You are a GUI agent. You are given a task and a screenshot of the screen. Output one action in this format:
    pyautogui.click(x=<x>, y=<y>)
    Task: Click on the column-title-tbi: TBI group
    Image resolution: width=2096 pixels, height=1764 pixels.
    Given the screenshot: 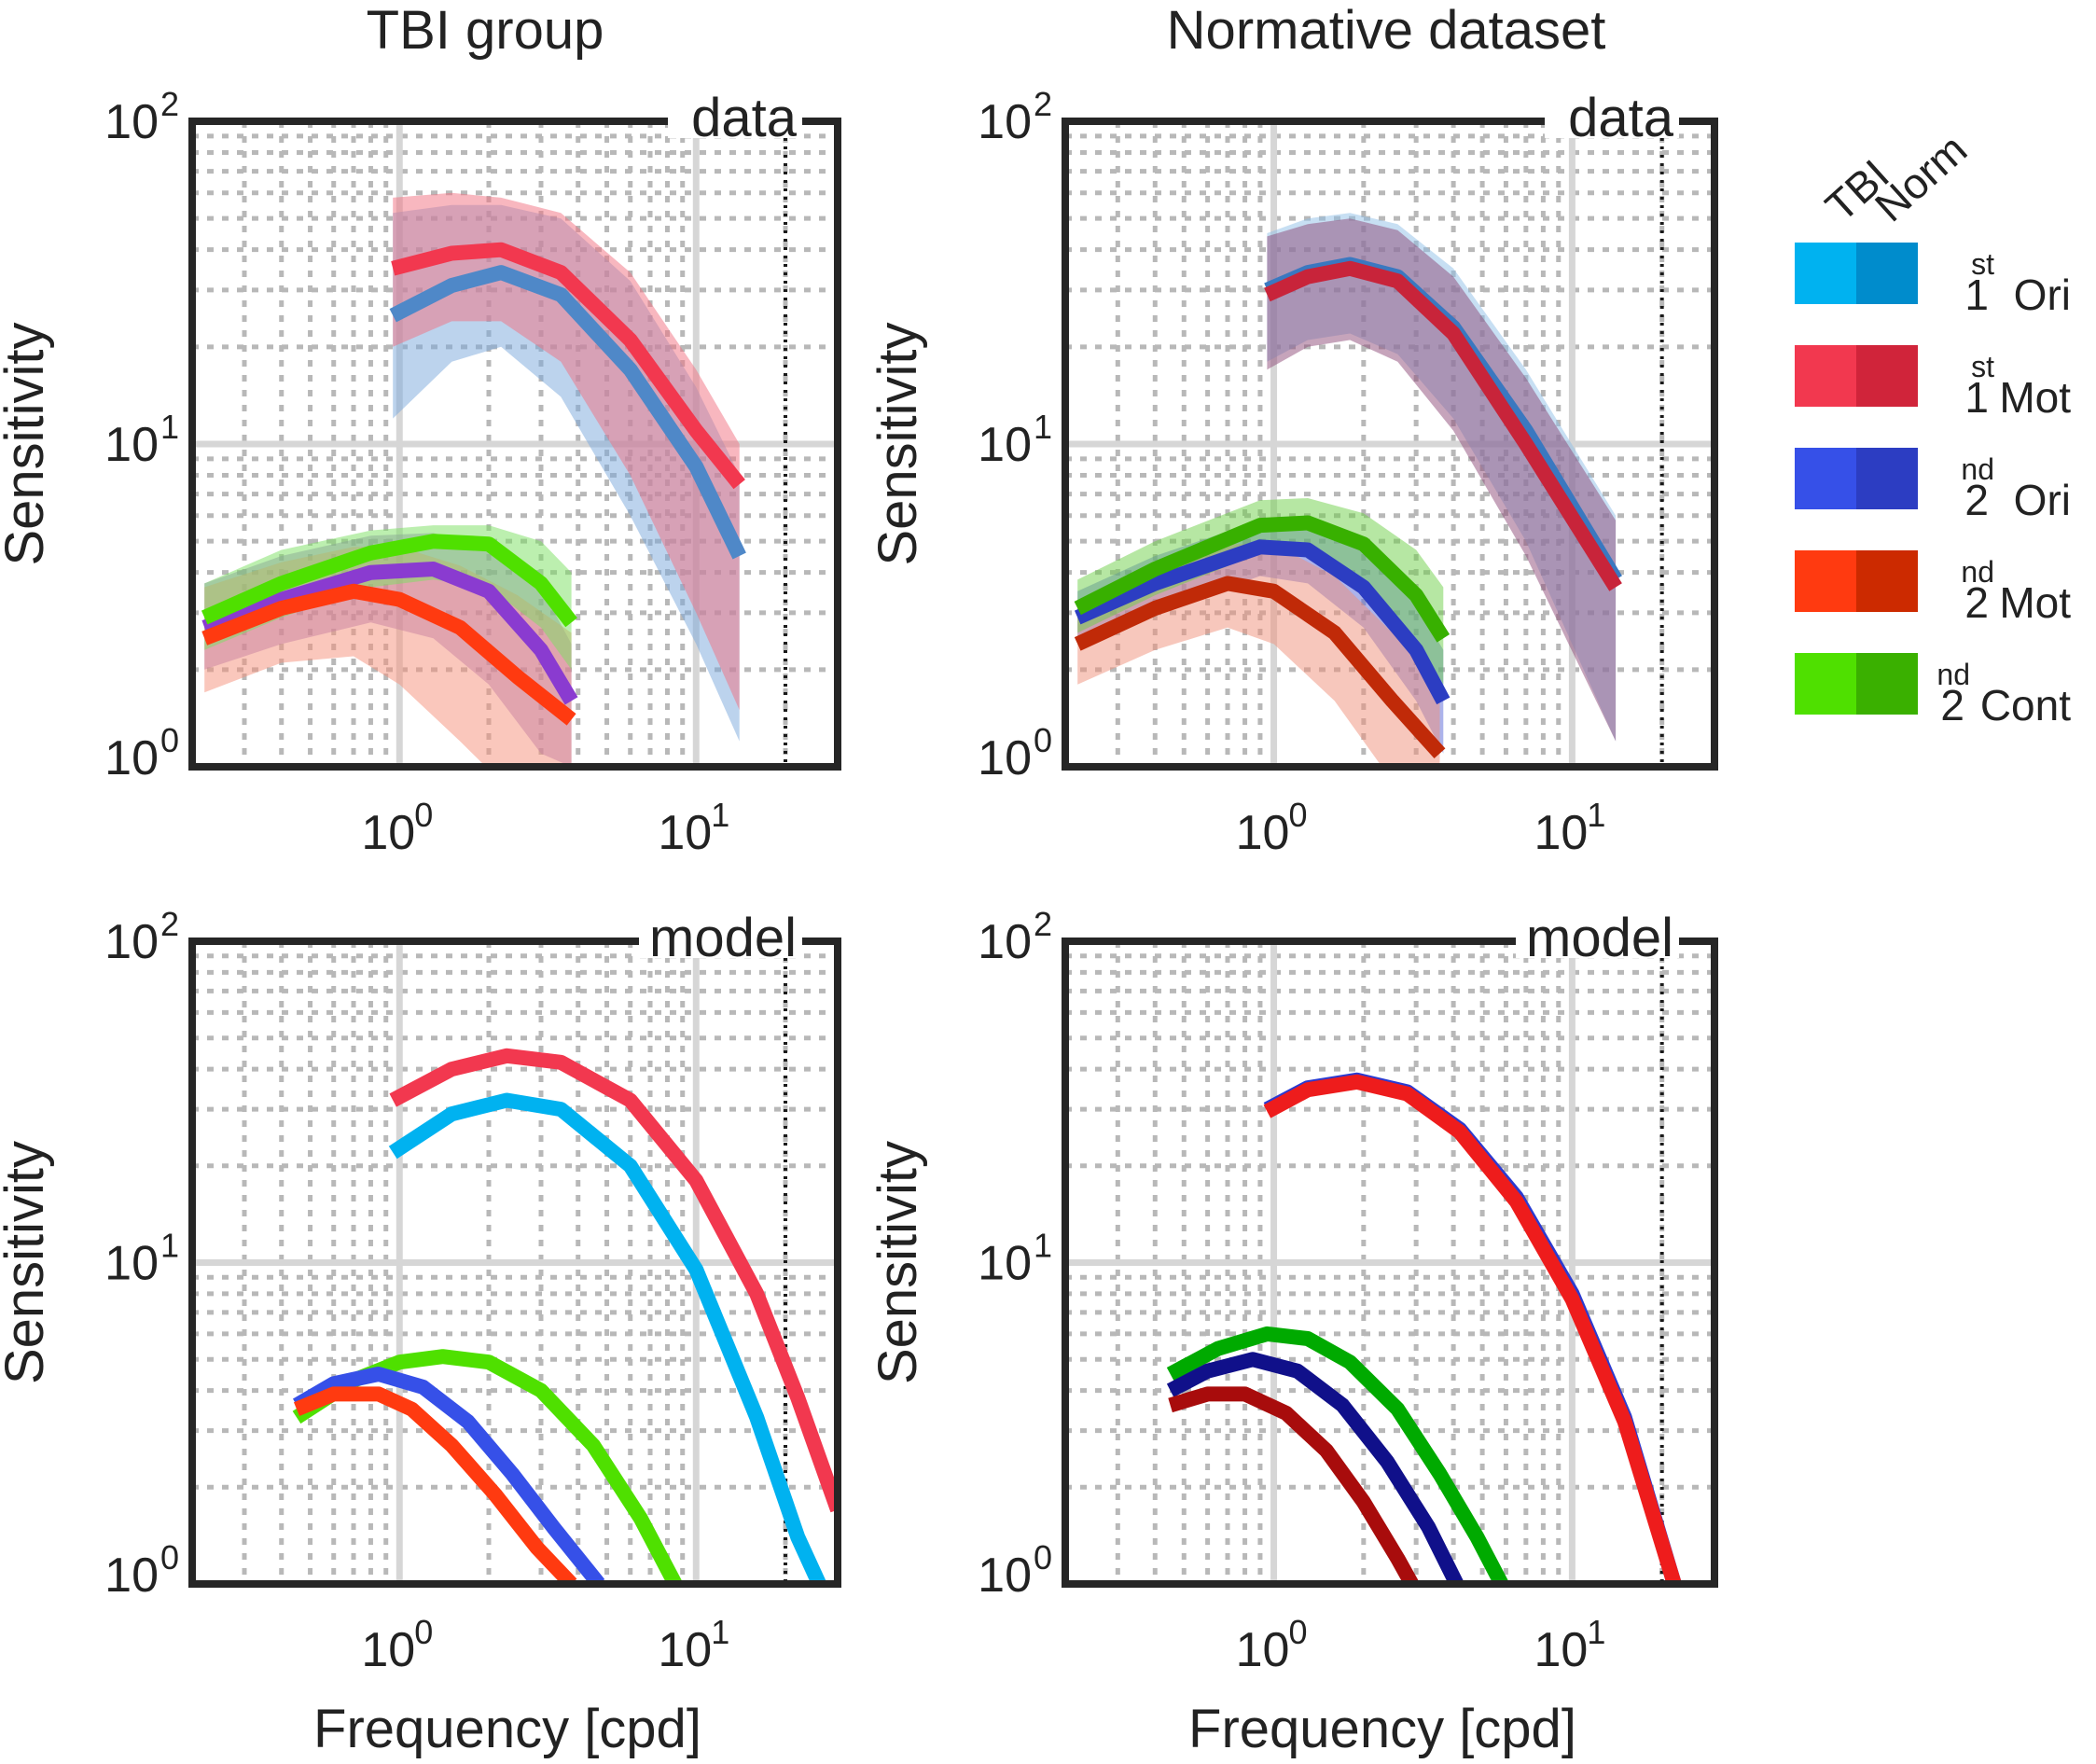 What is the action you would take?
    pyautogui.click(x=485, y=31)
    